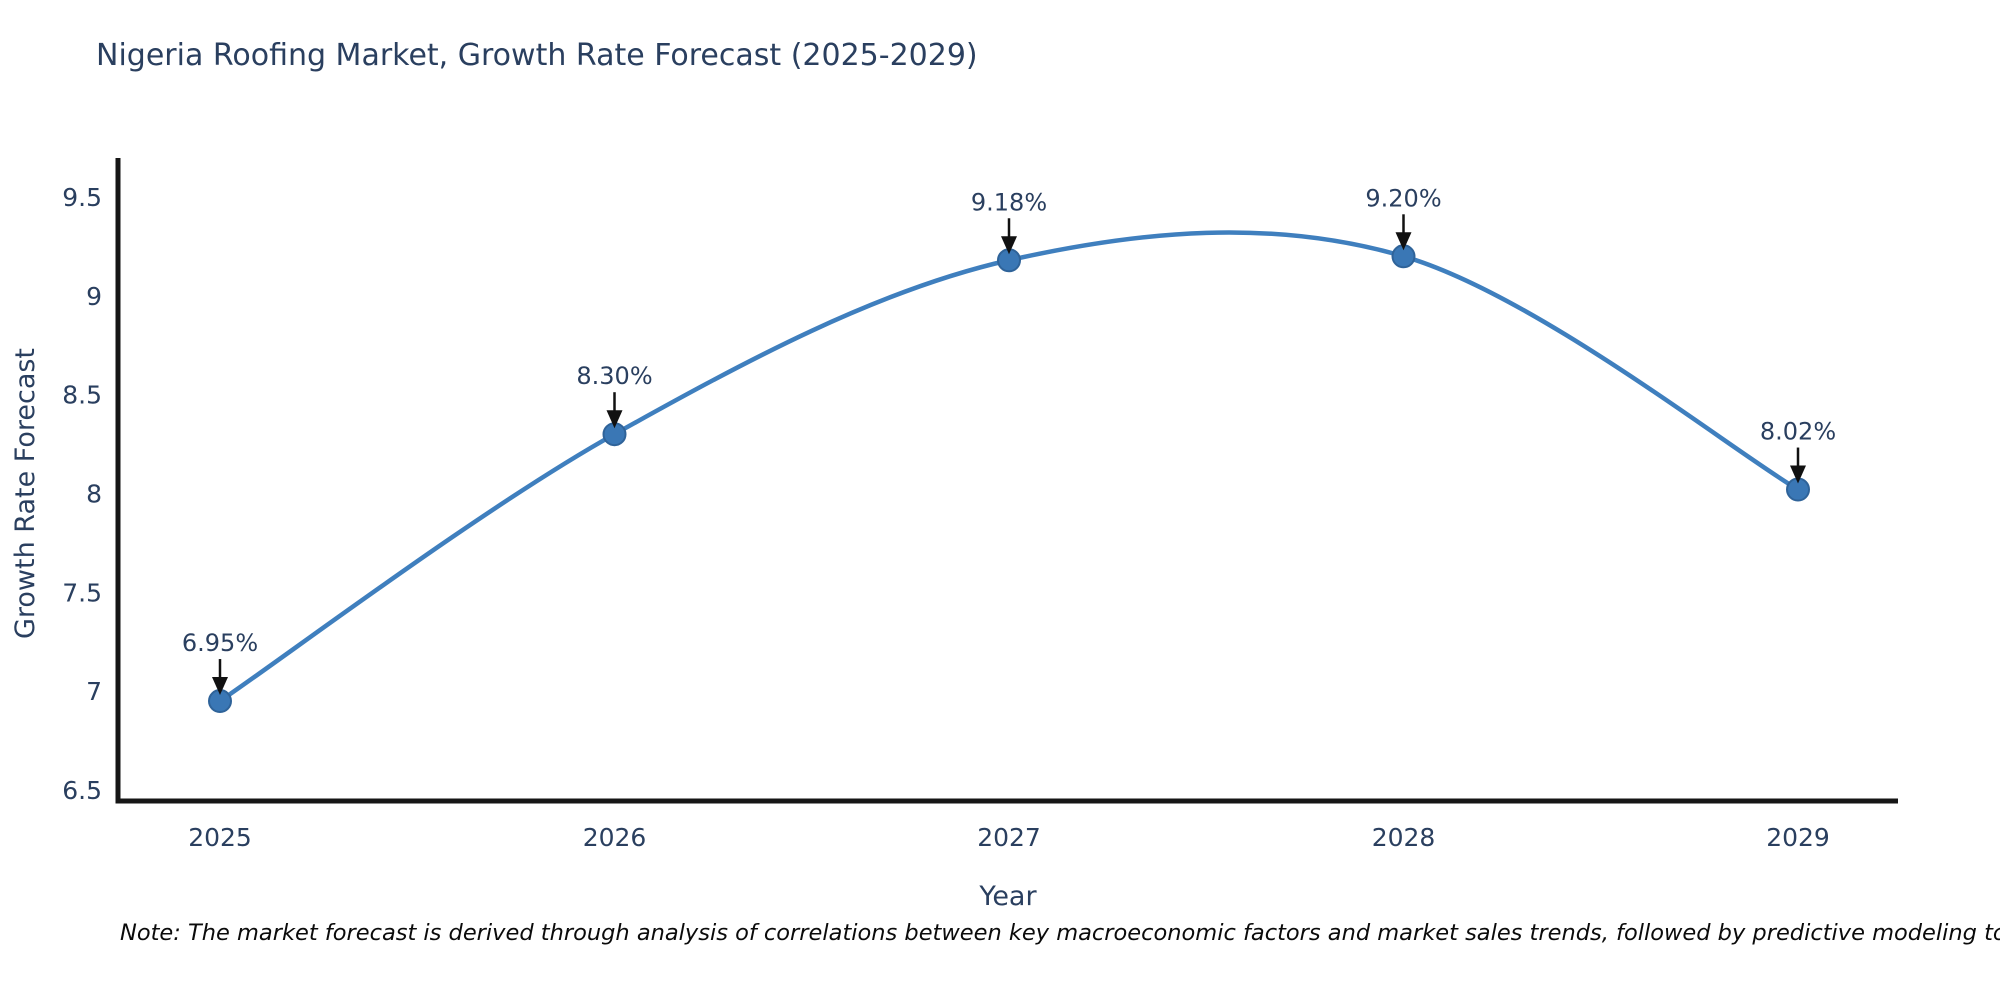  I want to click on point-annotation: 8.02%, so click(1798, 451).